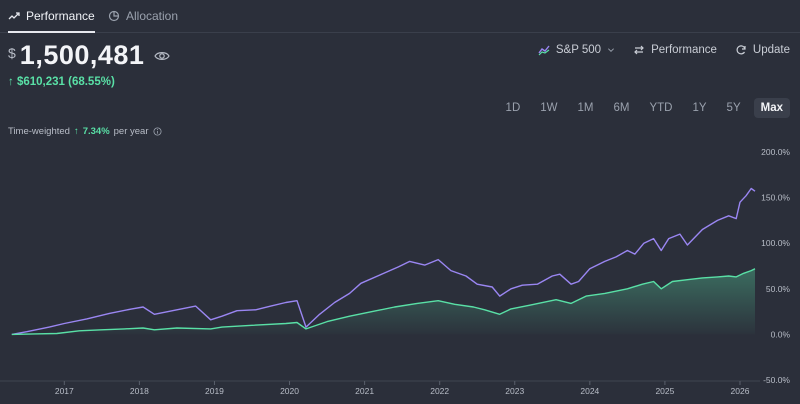 Image resolution: width=800 pixels, height=404 pixels. I want to click on benchmark-label: S&P 500, so click(578, 50).